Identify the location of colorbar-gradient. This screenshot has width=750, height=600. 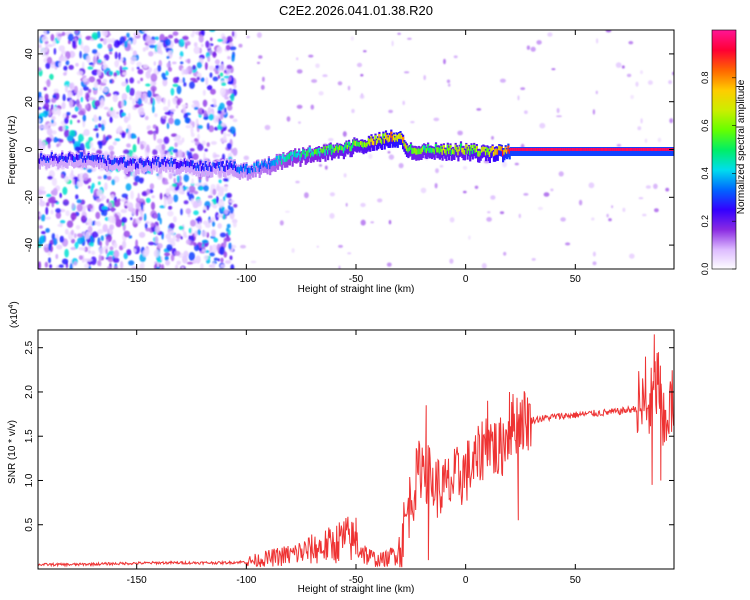
(724, 150).